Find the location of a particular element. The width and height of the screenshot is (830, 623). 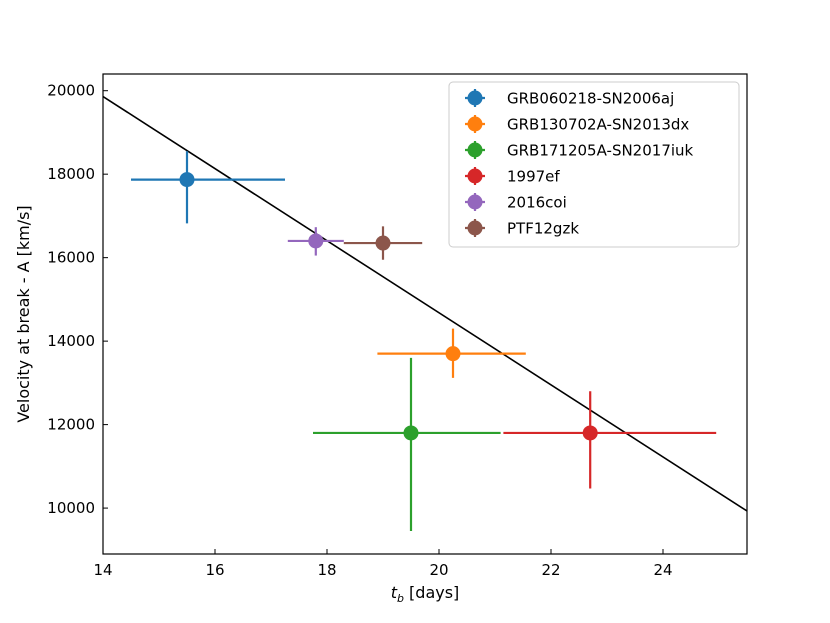

legend-item: GRB171205A-SN2017iuk is located at coordinates (579, 150).